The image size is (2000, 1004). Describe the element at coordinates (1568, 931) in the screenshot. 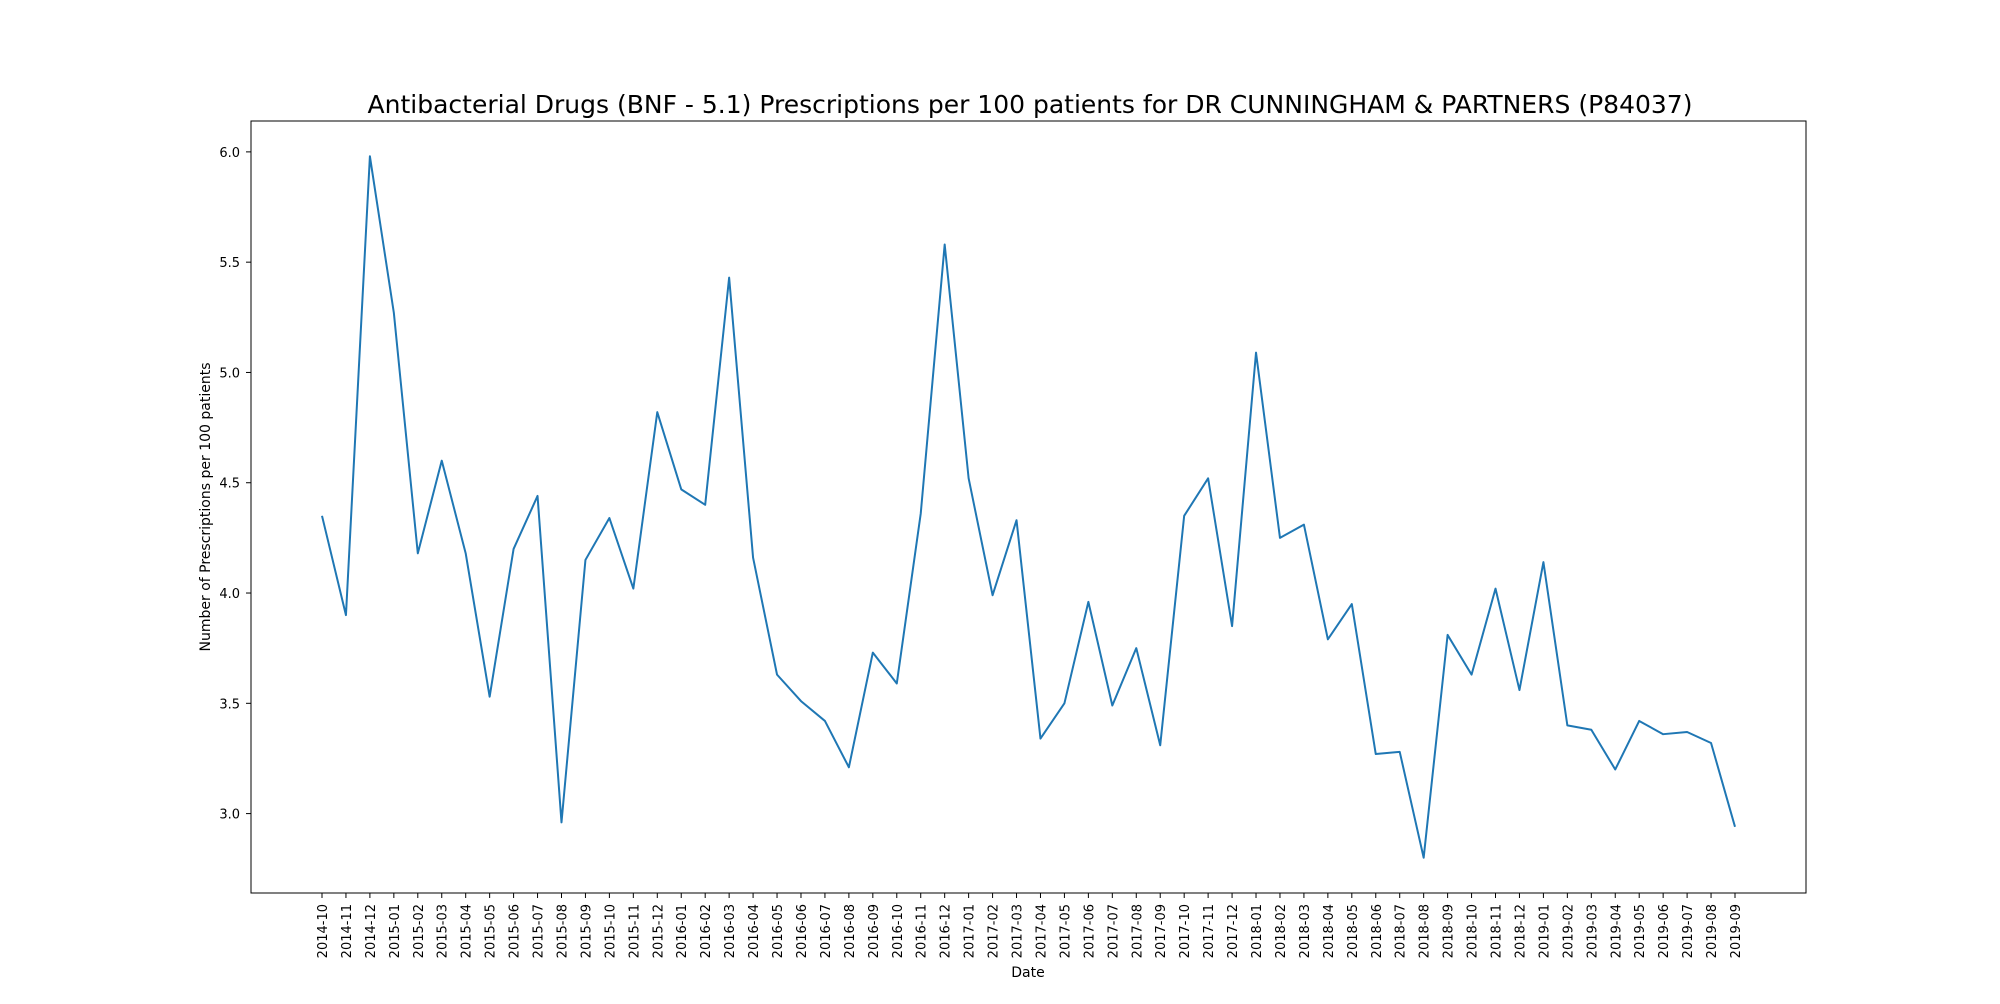

I see `x-tick-label: 2019-02` at that location.